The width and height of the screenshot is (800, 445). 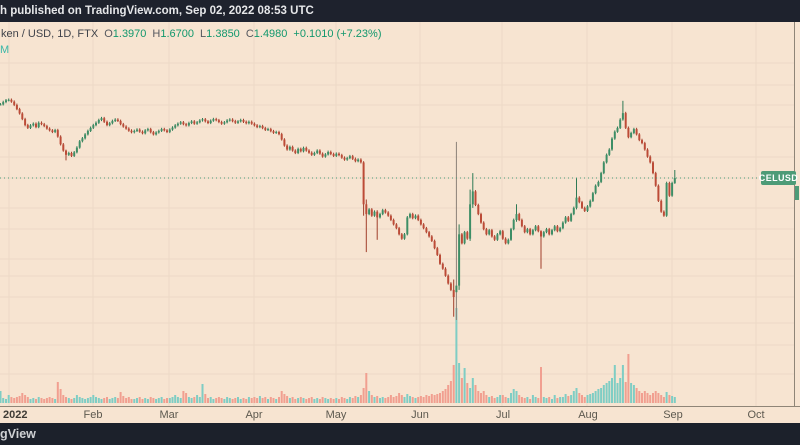 I want to click on x-axis: 2022 Feb Mar Apr May Jun Jul Aug Sep Oct, so click(x=400, y=414).